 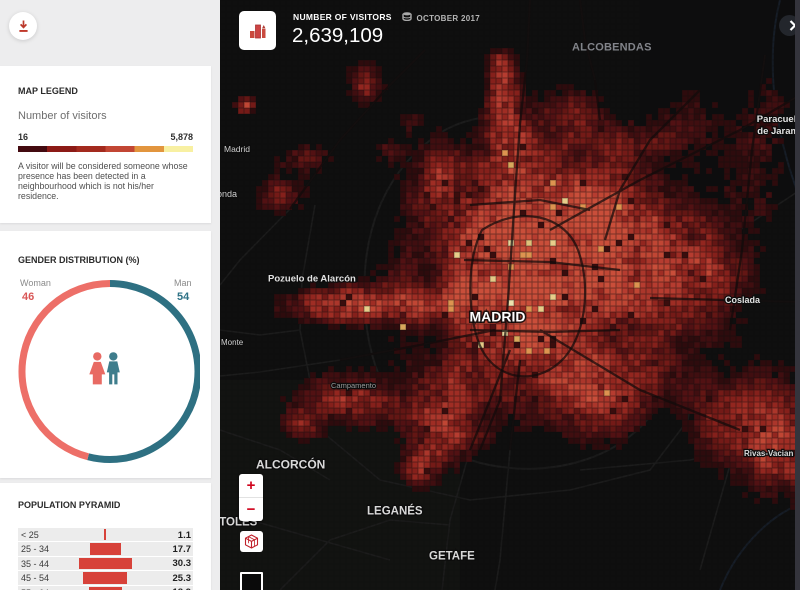 What do you see at coordinates (290, 464) in the screenshot?
I see `svg-text: ALCORCÓN` at bounding box center [290, 464].